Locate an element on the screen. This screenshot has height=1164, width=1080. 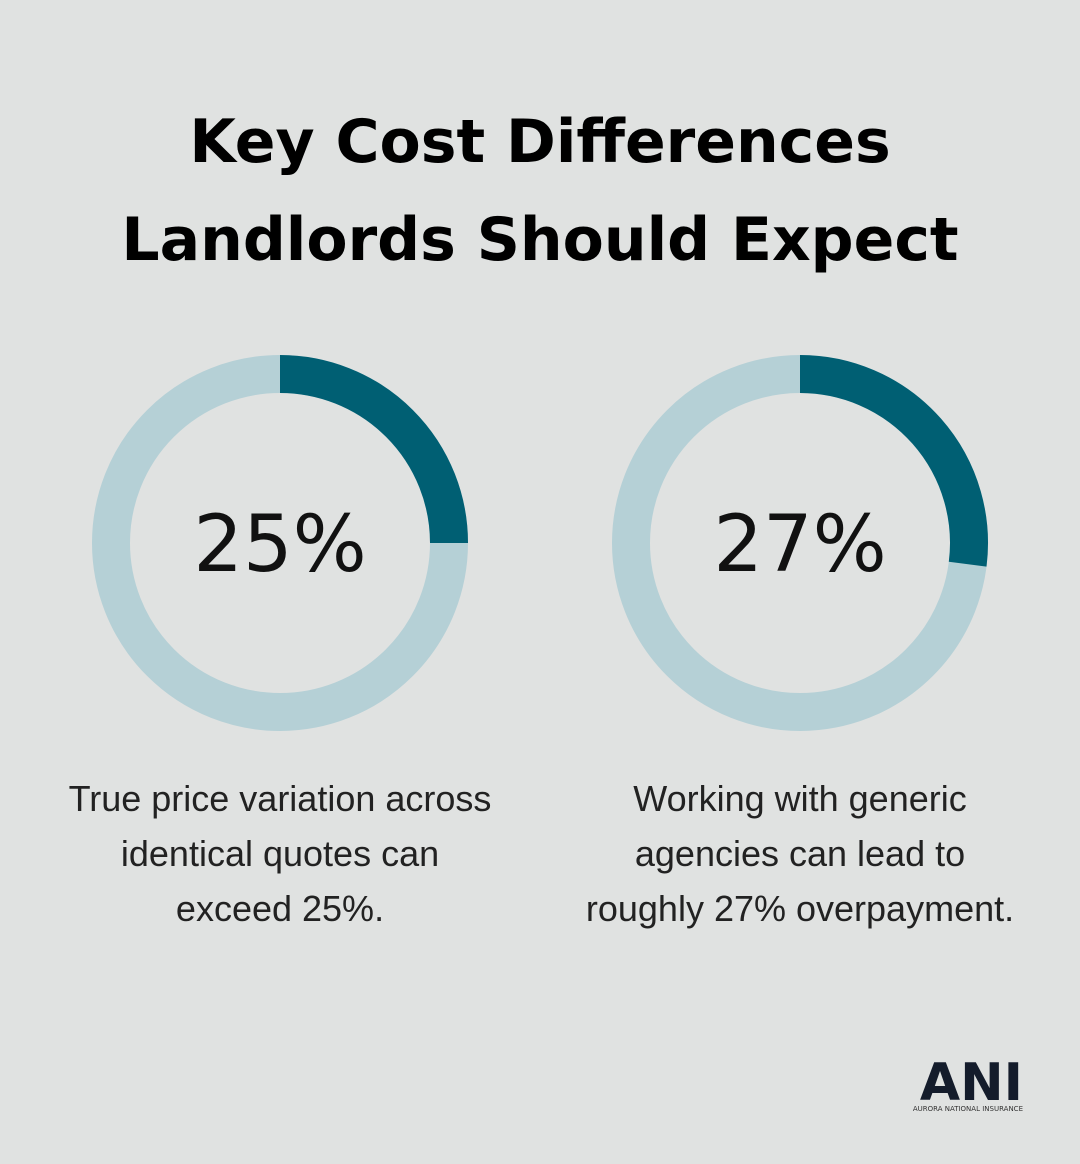
caption-line: Working with generic is located at coordinates (799, 798).